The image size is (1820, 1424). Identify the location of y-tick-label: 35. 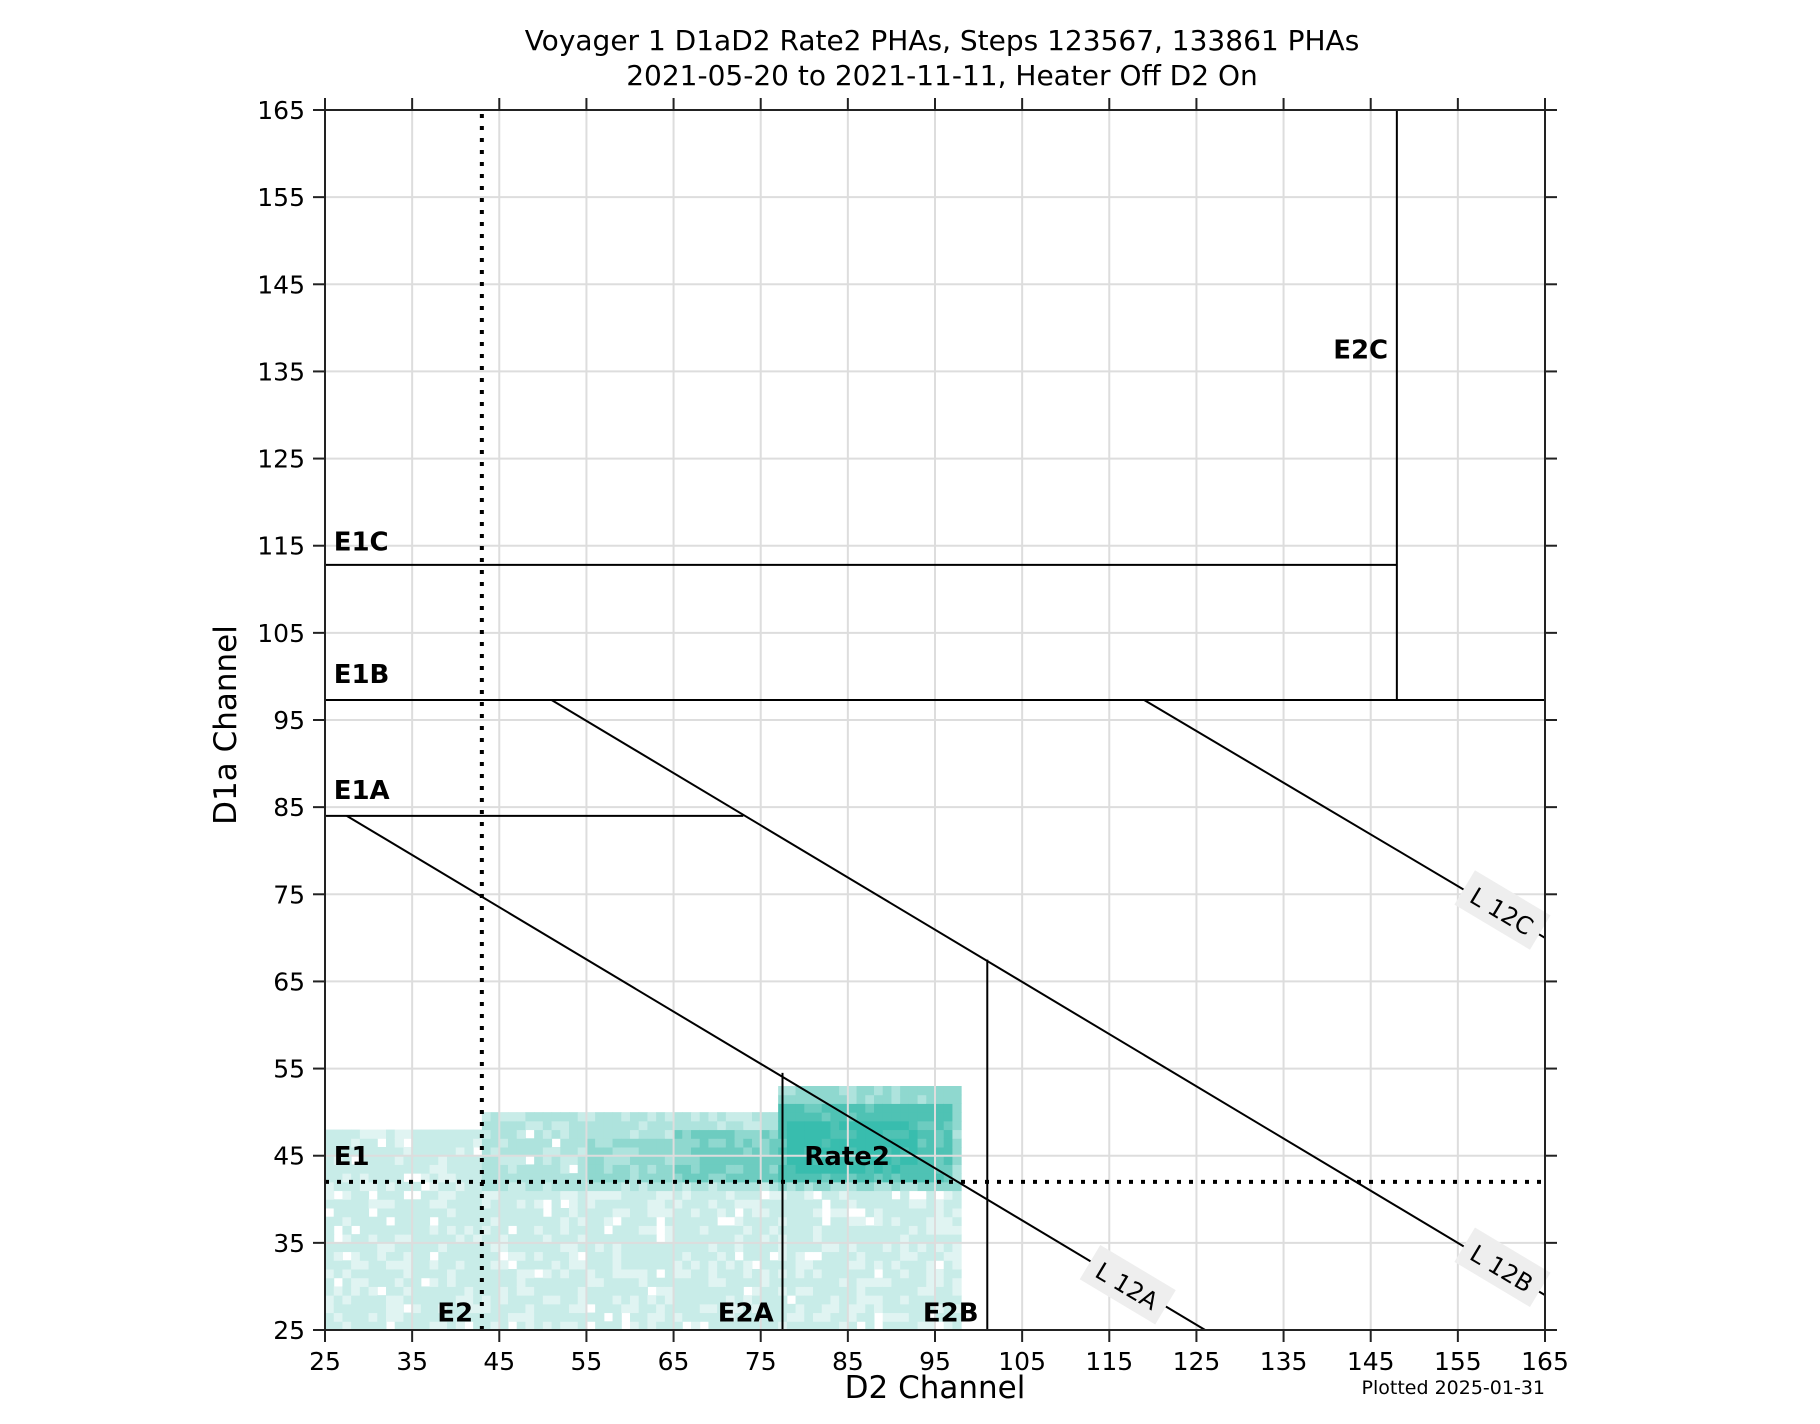
(289, 1243).